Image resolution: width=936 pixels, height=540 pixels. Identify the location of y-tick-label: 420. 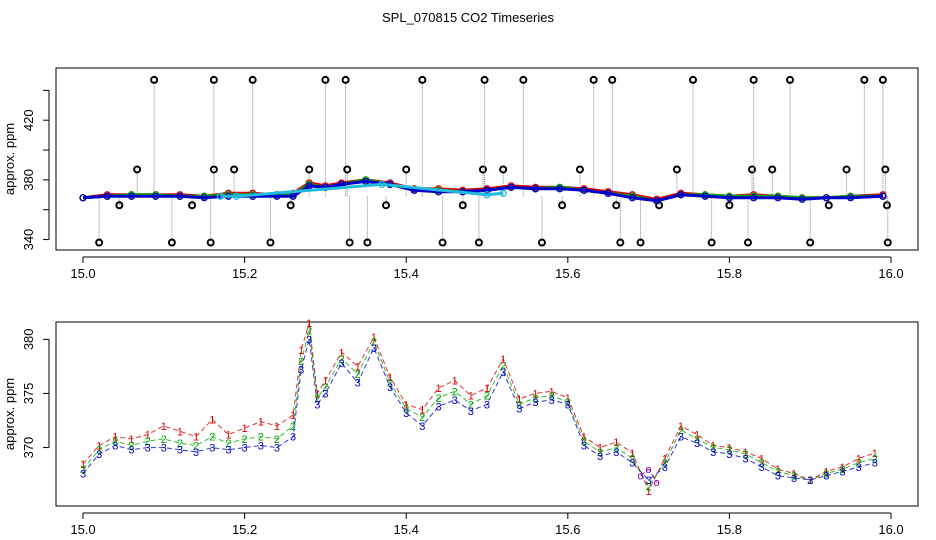
(28, 120).